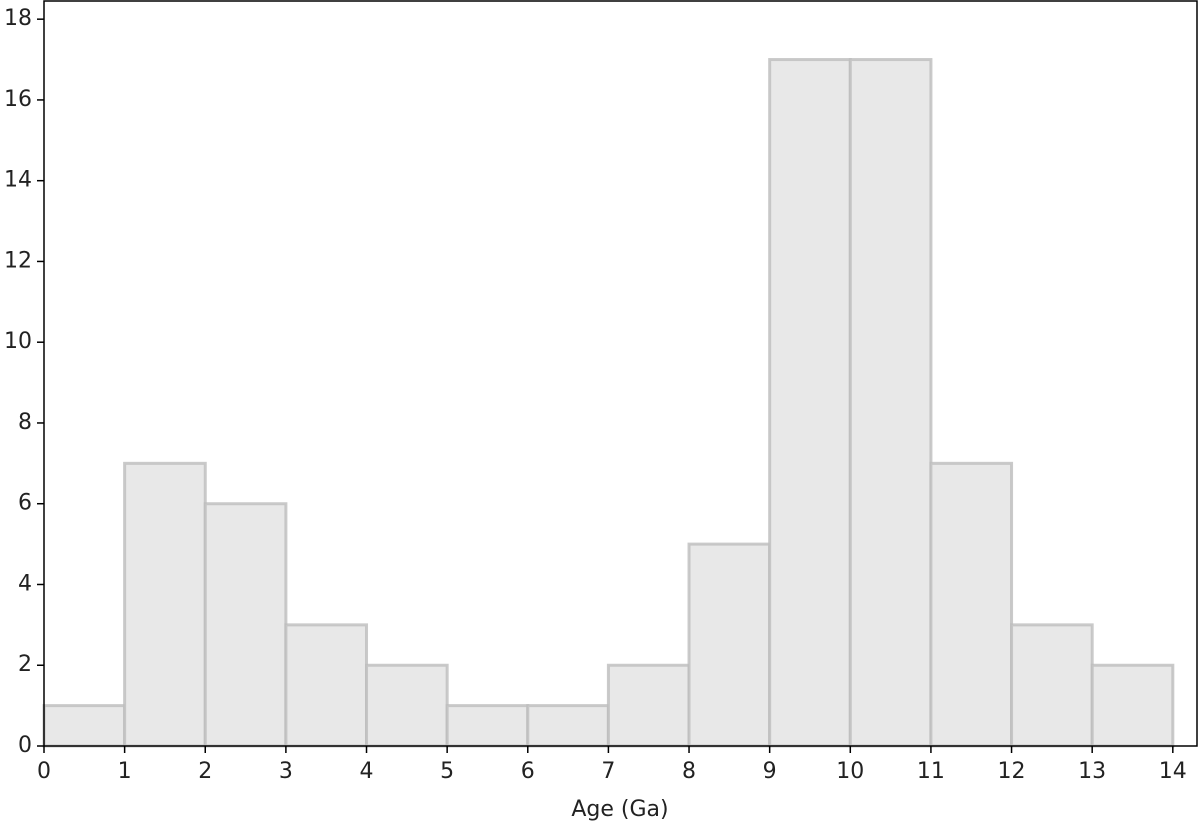  What do you see at coordinates (528, 771) in the screenshot?
I see `x-tick-label: 6` at bounding box center [528, 771].